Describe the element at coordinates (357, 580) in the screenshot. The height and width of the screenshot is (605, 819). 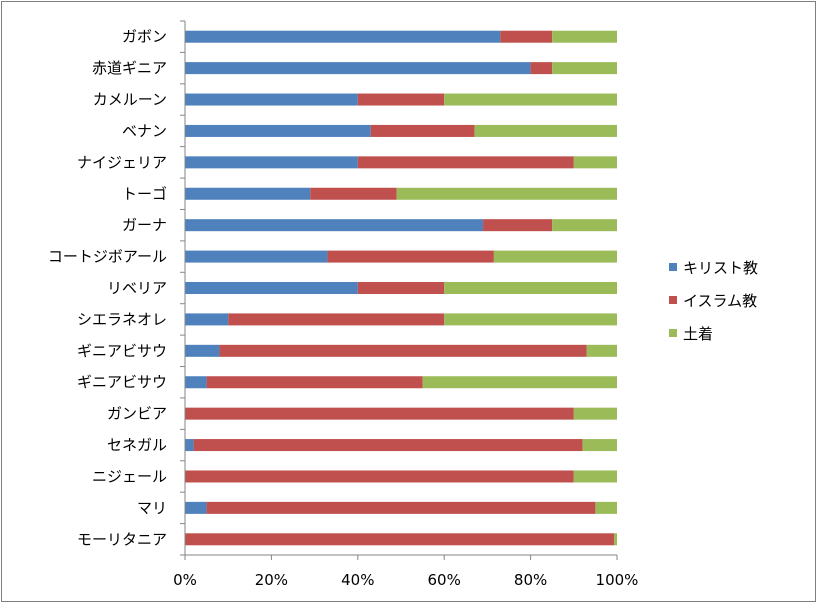
I see `x-tick-label: 40%` at that location.